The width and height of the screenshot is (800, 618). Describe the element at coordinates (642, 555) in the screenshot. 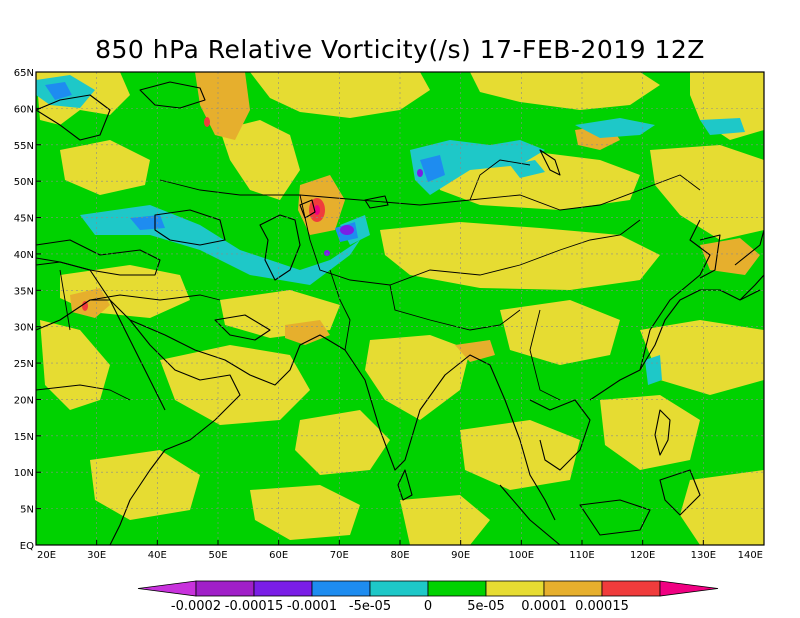

I see `x-tick-label: 120E` at that location.